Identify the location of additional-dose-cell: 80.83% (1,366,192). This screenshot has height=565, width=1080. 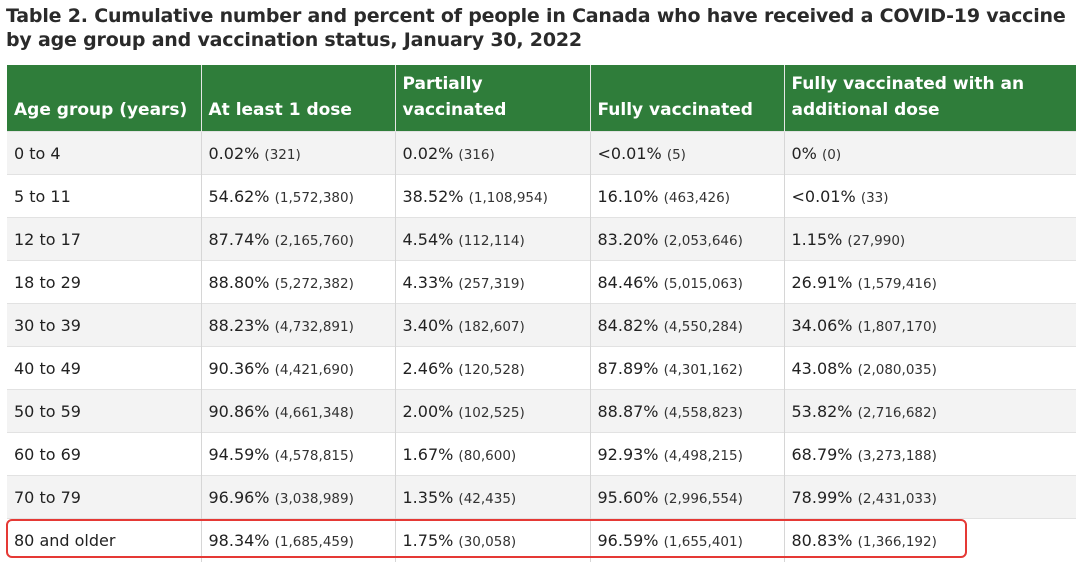
(930, 540).